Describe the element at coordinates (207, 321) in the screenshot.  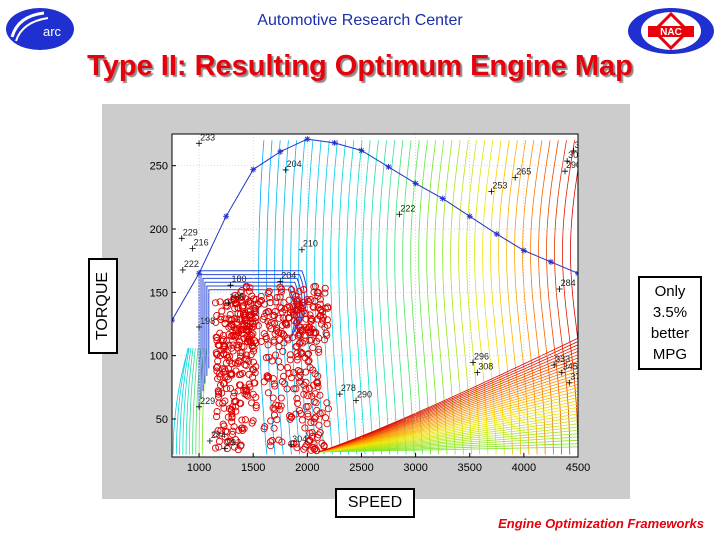
I see `contour-label: 198` at that location.